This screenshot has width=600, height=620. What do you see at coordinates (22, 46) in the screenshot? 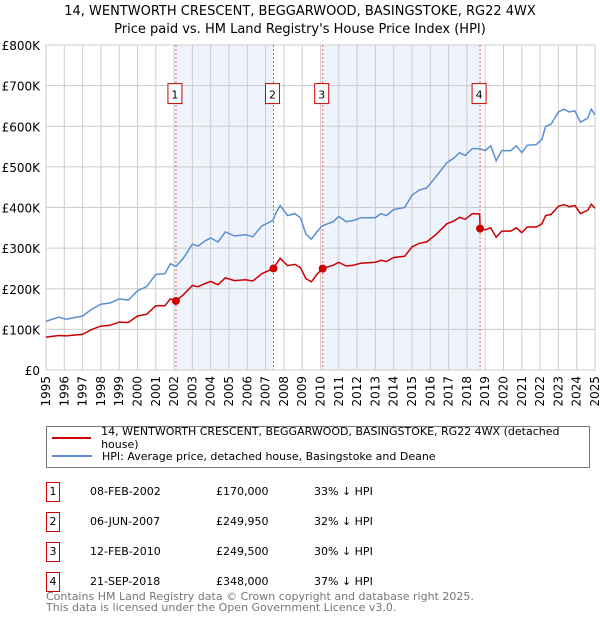
I see `y-tick-label: £800K` at bounding box center [22, 46].